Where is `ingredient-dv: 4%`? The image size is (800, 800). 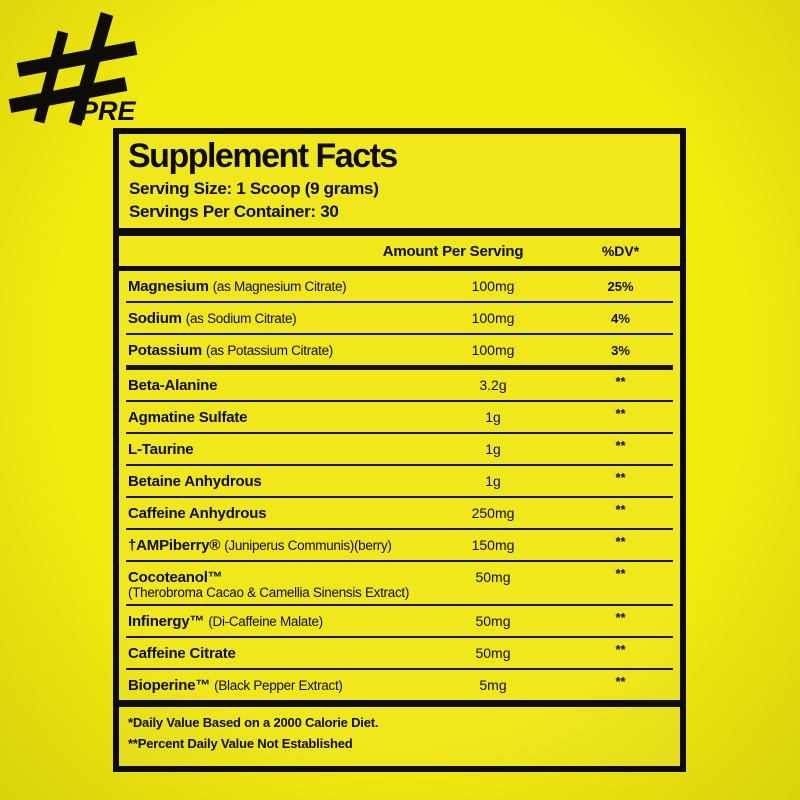 ingredient-dv: 4% is located at coordinates (620, 318).